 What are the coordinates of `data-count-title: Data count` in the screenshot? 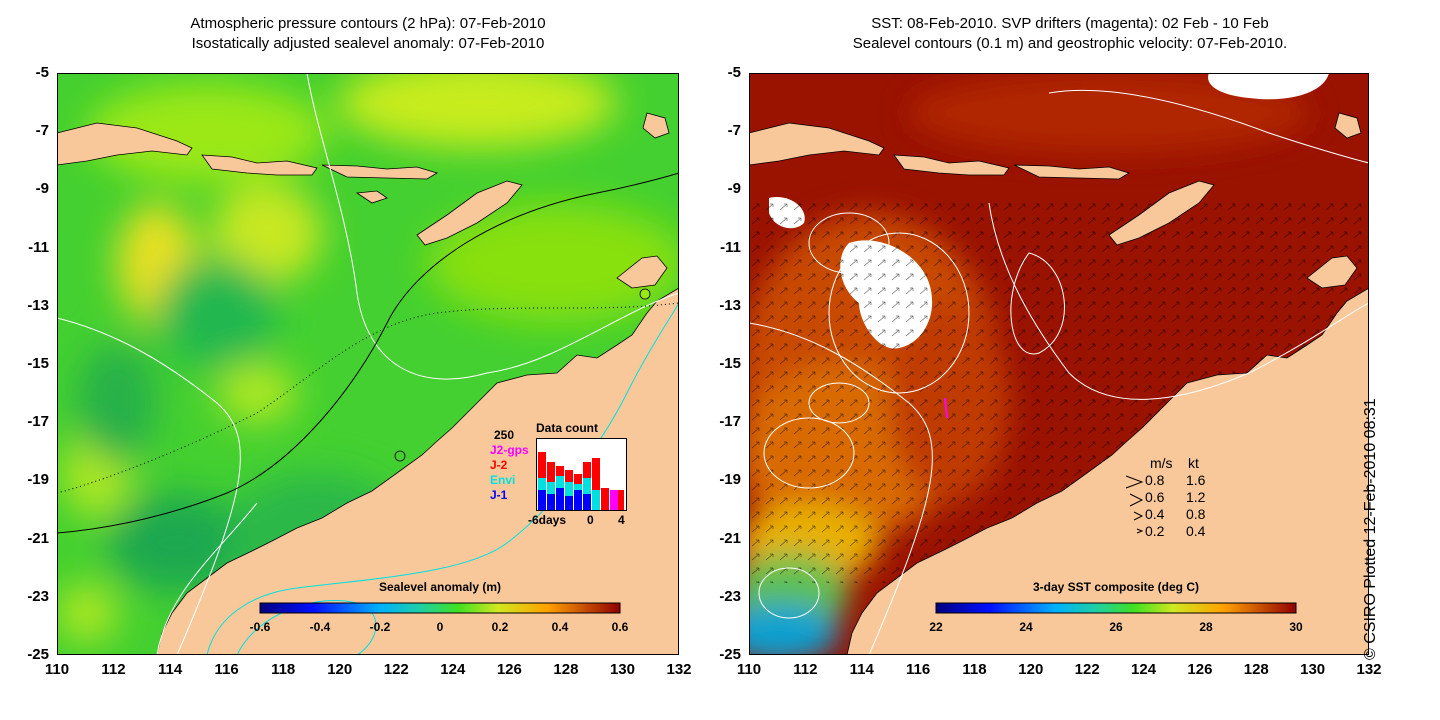 It's located at (567, 428).